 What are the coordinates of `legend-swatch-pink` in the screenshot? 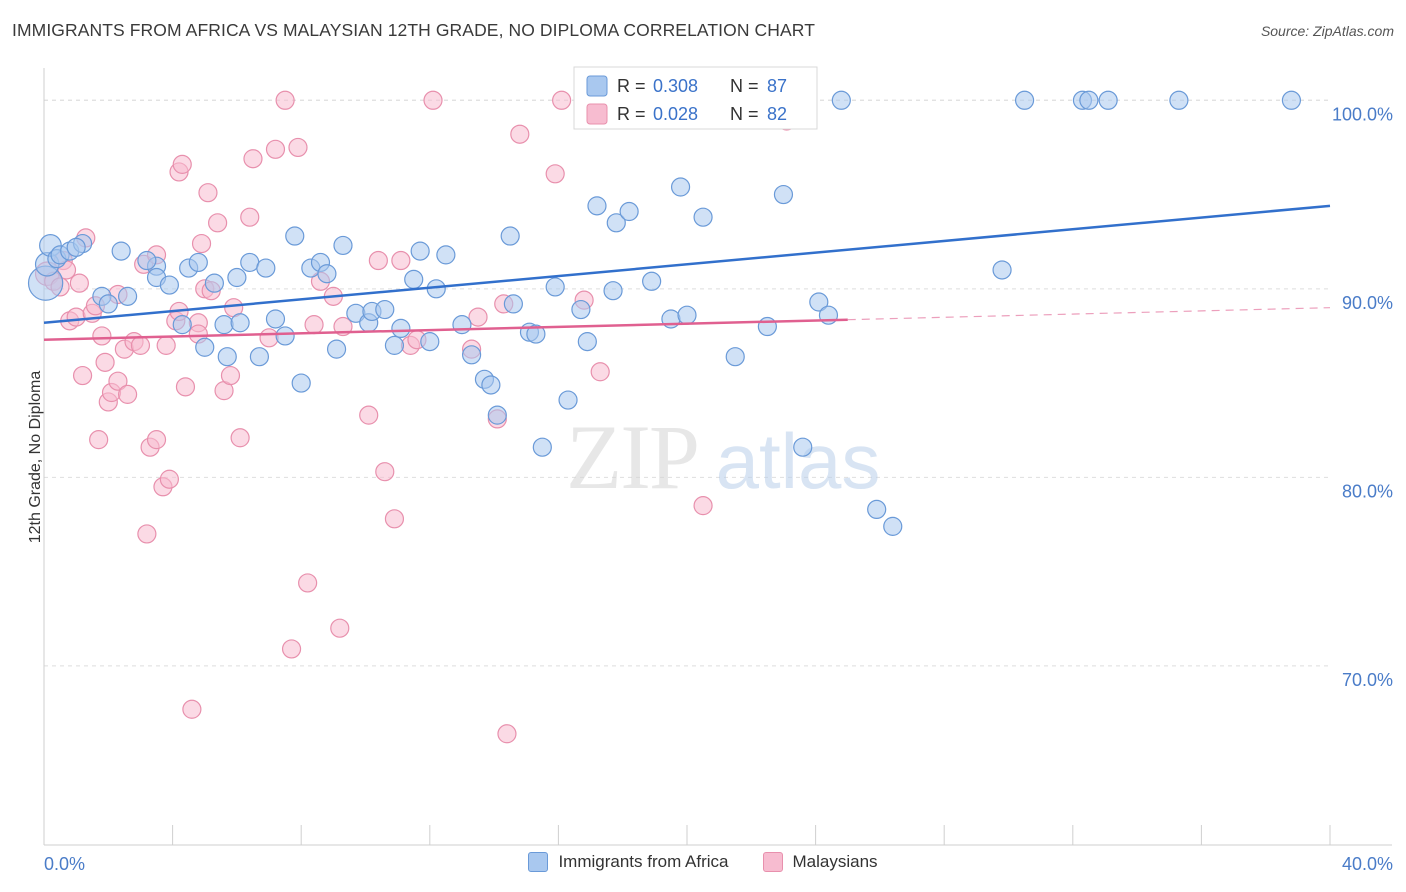 It's located at (772, 862).